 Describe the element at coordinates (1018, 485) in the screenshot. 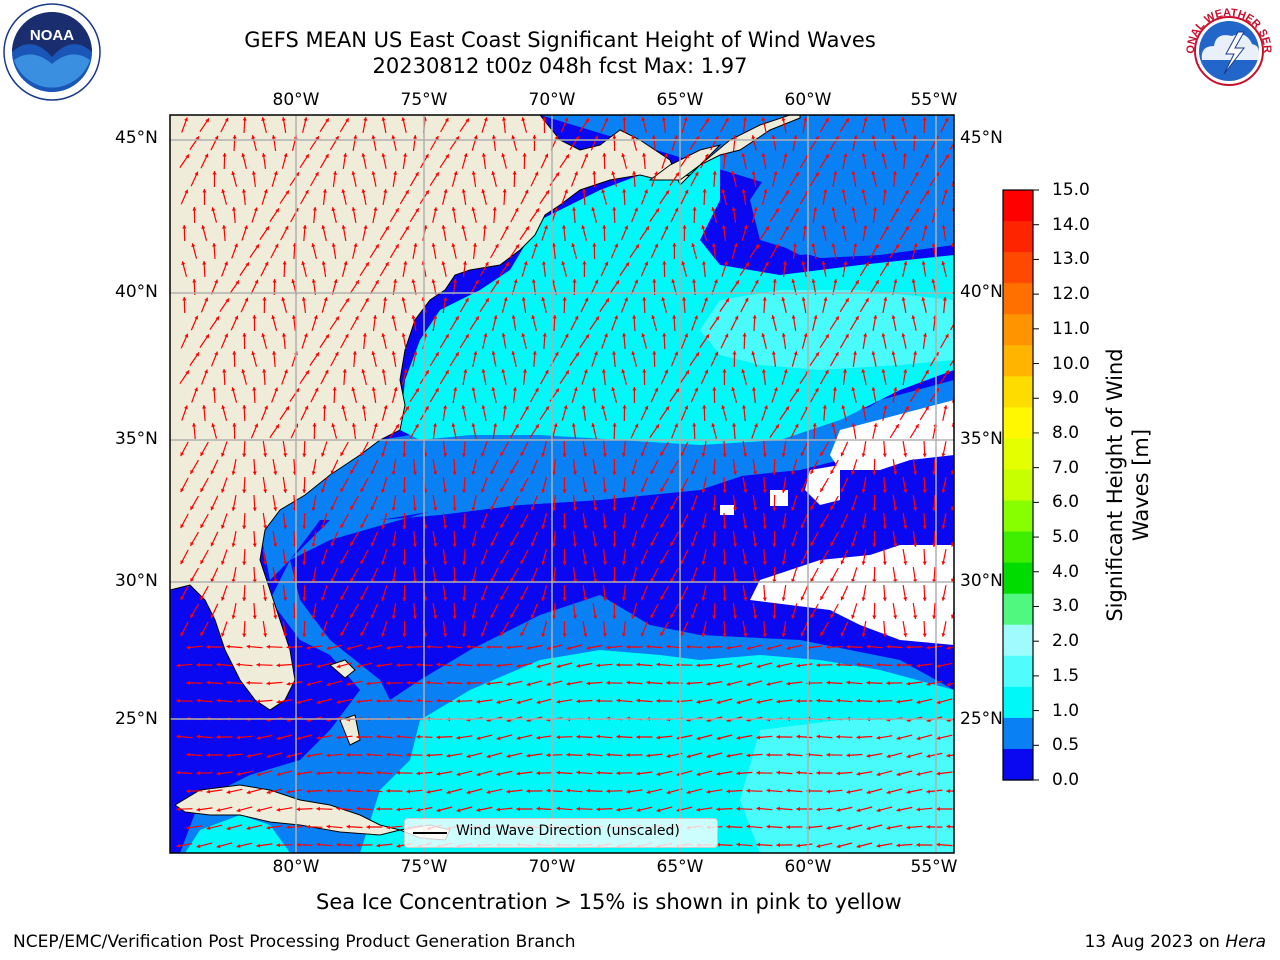

I see `colorbar-segment` at that location.